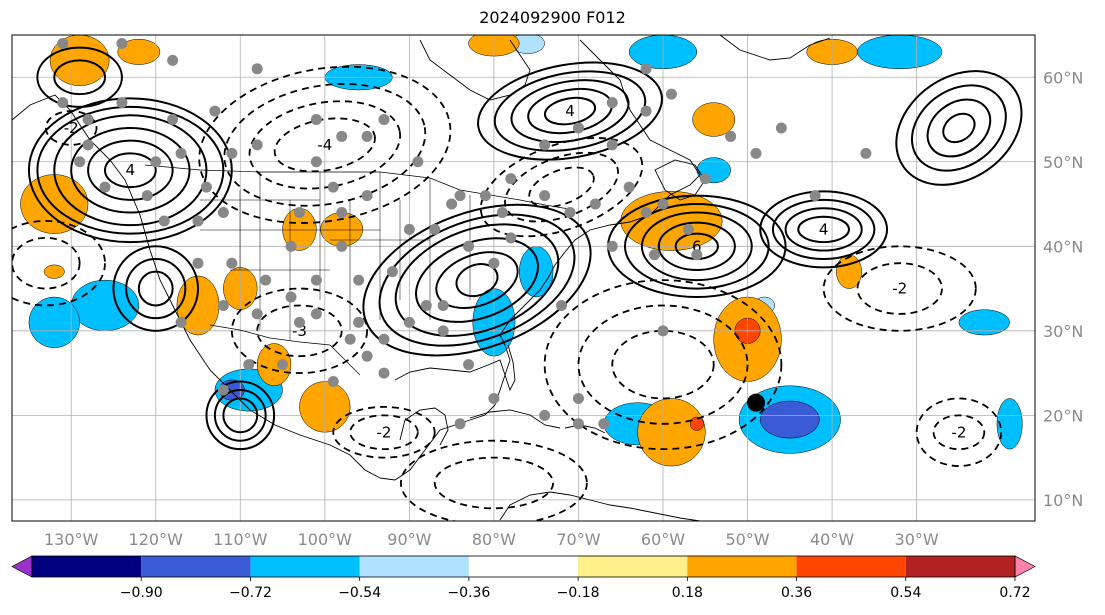 This screenshot has height=615, width=1105. I want to click on latitude-tick-label: 60°N, so click(1063, 77).